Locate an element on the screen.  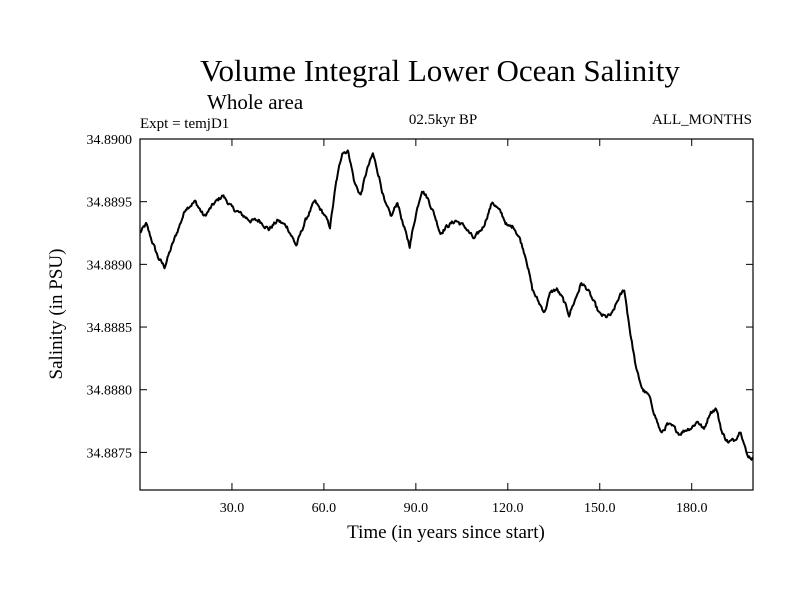
x-tick-label: 120.0 is located at coordinates (508, 508).